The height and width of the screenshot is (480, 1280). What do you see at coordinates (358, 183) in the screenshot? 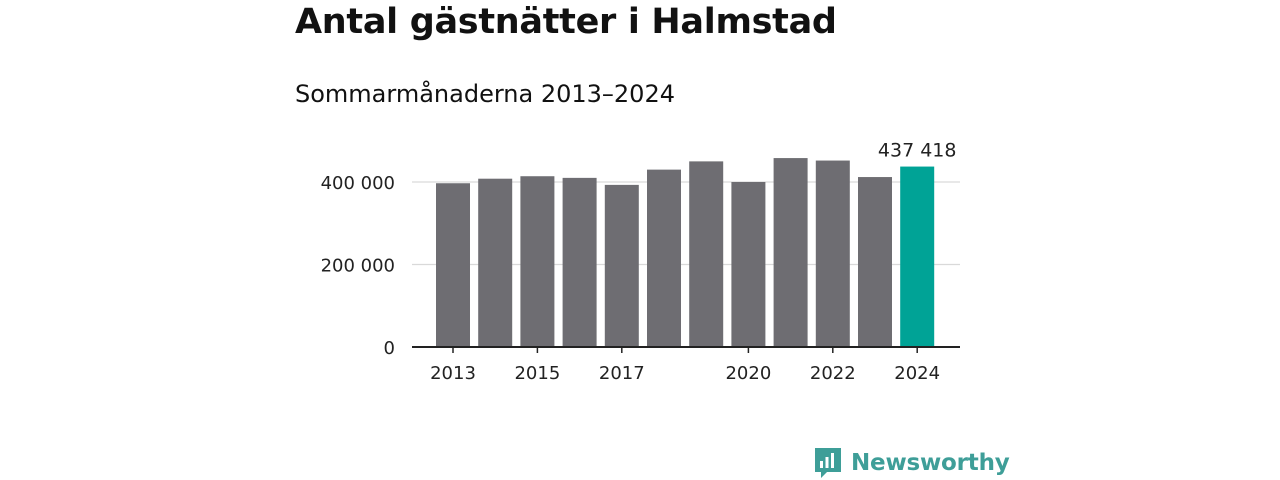
I see `y-tick-label: 400 000` at bounding box center [358, 183].